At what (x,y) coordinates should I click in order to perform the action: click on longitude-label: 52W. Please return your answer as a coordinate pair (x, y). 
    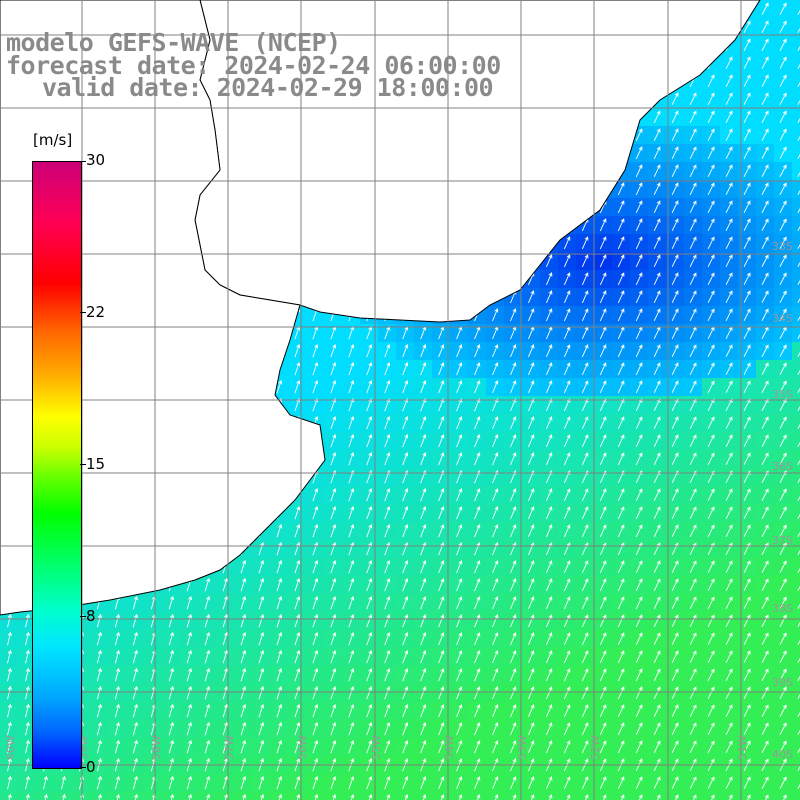
    Looking at the image, I should click on (595, 747).